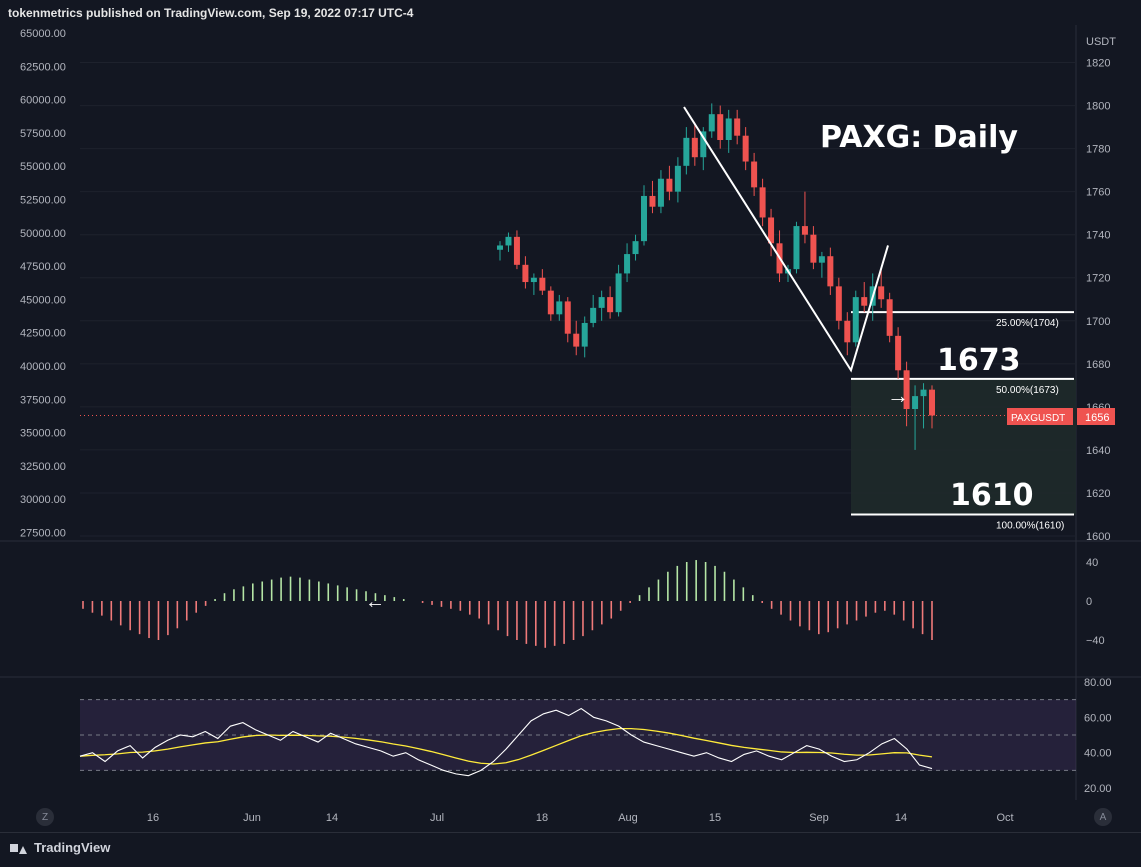 The height and width of the screenshot is (867, 1141). What do you see at coordinates (1089, 602) in the screenshot?
I see `macd-axis-tick: 0` at bounding box center [1089, 602].